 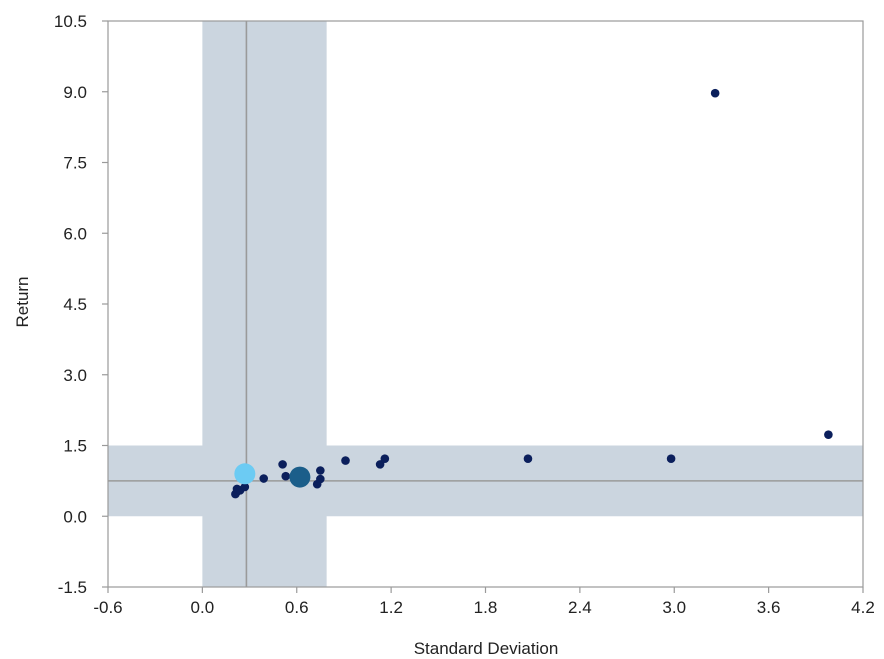 I want to click on x-tick-label: 1.2, so click(x=391, y=607).